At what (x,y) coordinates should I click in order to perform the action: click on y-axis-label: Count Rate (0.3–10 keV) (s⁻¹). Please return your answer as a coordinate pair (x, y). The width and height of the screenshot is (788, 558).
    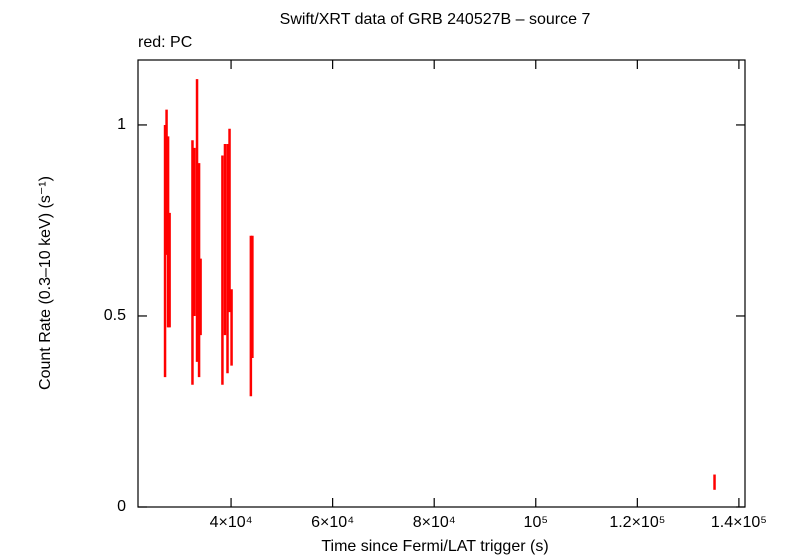
    Looking at the image, I should click on (45, 283).